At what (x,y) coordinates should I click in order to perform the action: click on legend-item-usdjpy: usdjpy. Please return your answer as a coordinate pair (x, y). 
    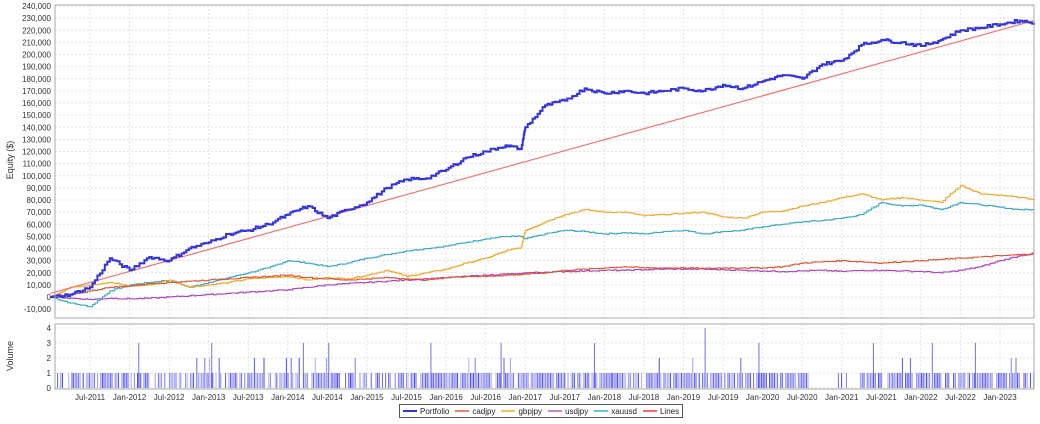
    Looking at the image, I should click on (568, 411).